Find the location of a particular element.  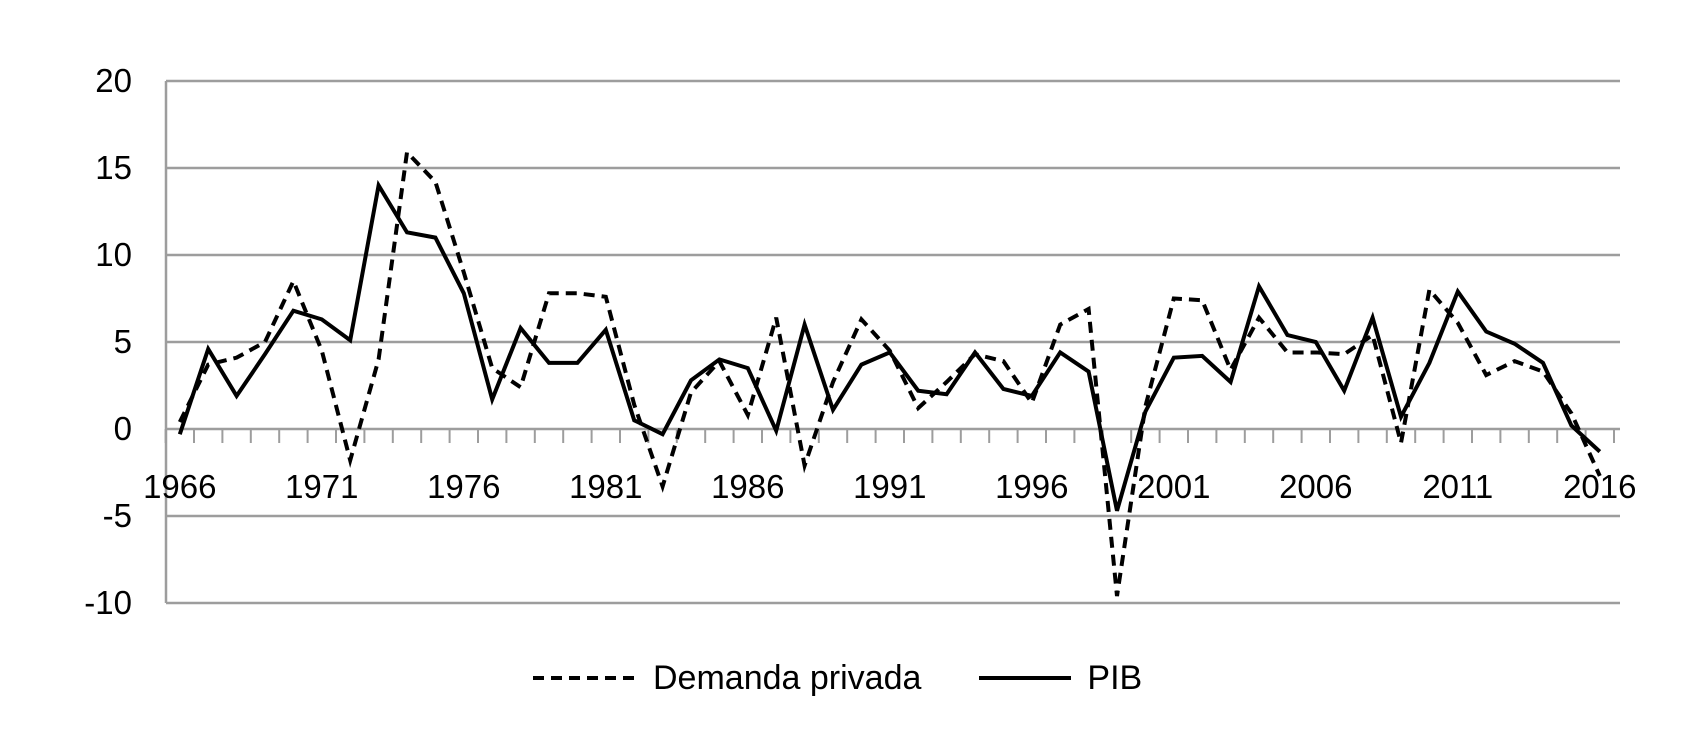

x-axis-label: 1971 is located at coordinates (322, 486).